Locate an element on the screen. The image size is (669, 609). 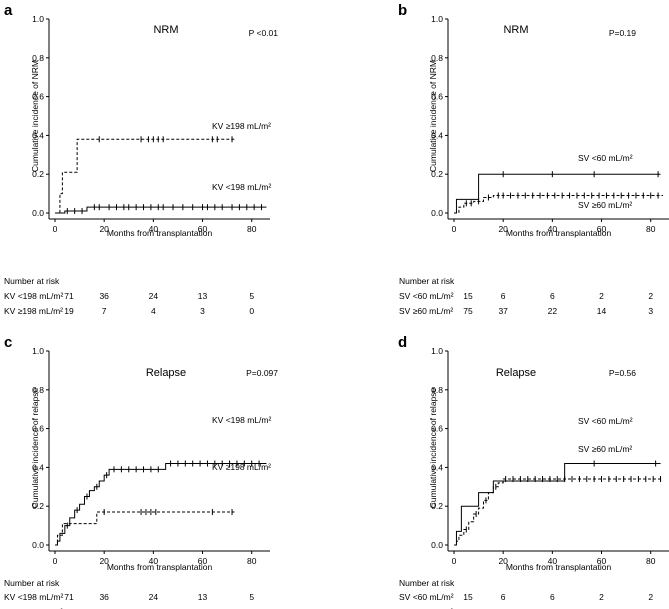
risk-value: 5 is located at coordinates (251, 296).